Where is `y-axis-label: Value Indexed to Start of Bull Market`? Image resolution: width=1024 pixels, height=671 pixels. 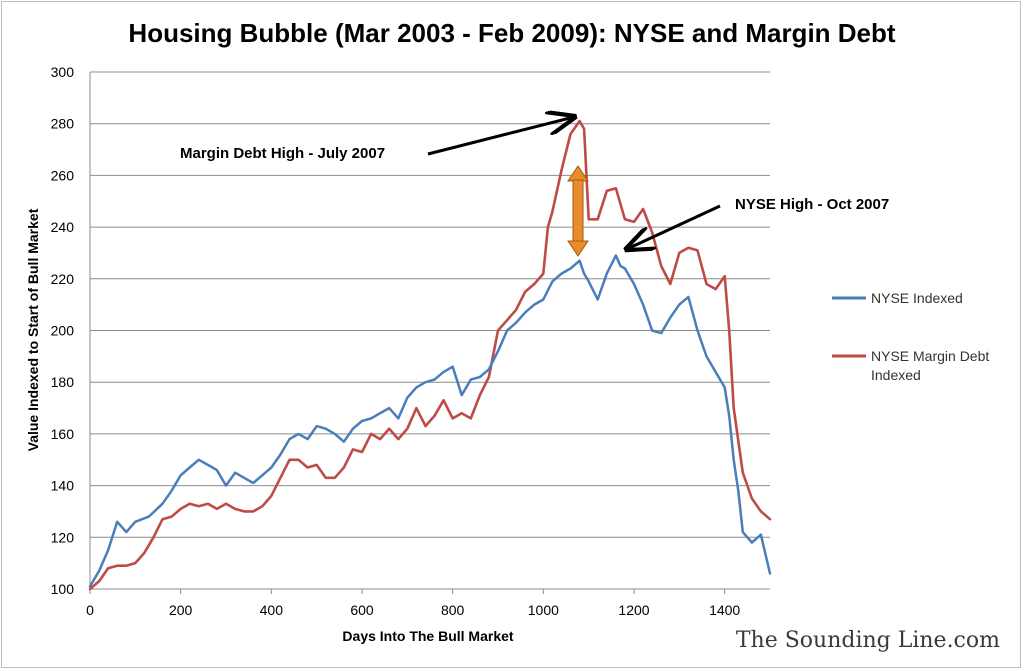 y-axis-label: Value Indexed to Start of Bull Market is located at coordinates (33, 329).